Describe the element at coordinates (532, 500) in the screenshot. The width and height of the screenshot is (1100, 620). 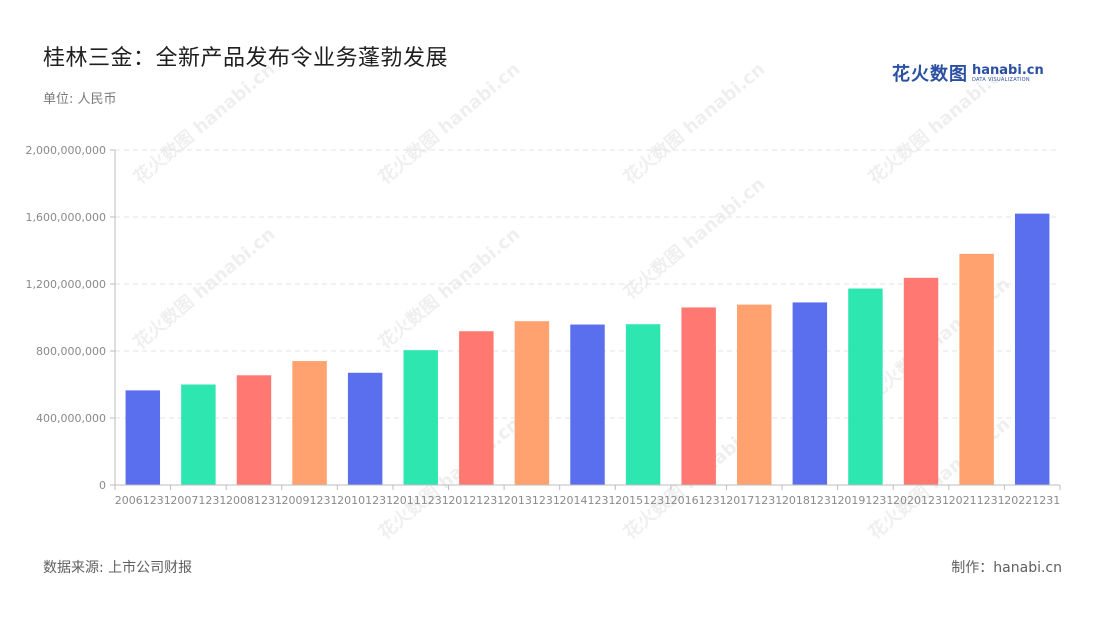
I see `x-tick-label-20131231: 20131231` at that location.